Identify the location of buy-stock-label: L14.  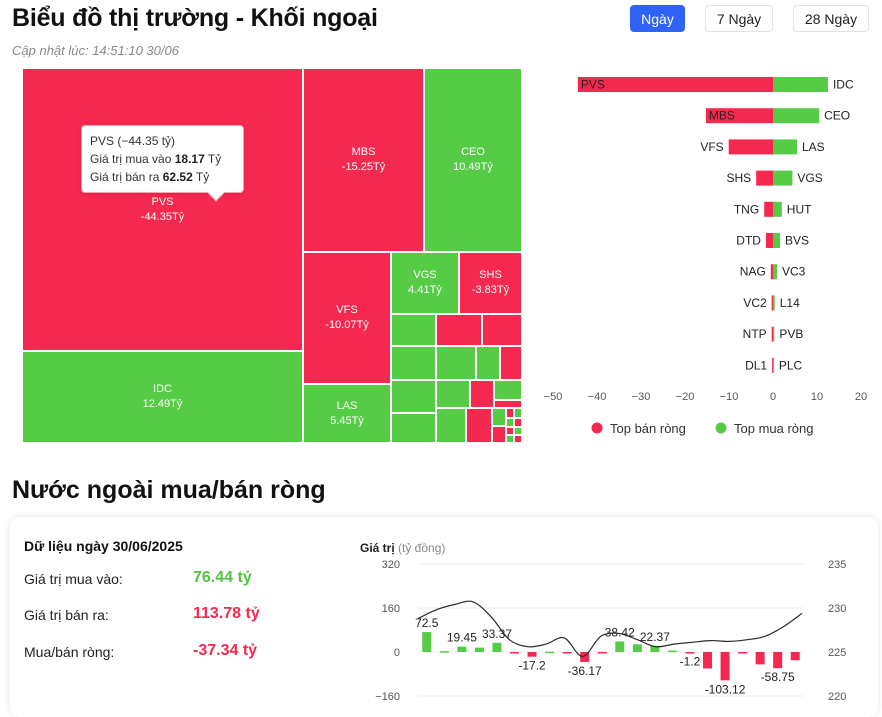
(790, 303).